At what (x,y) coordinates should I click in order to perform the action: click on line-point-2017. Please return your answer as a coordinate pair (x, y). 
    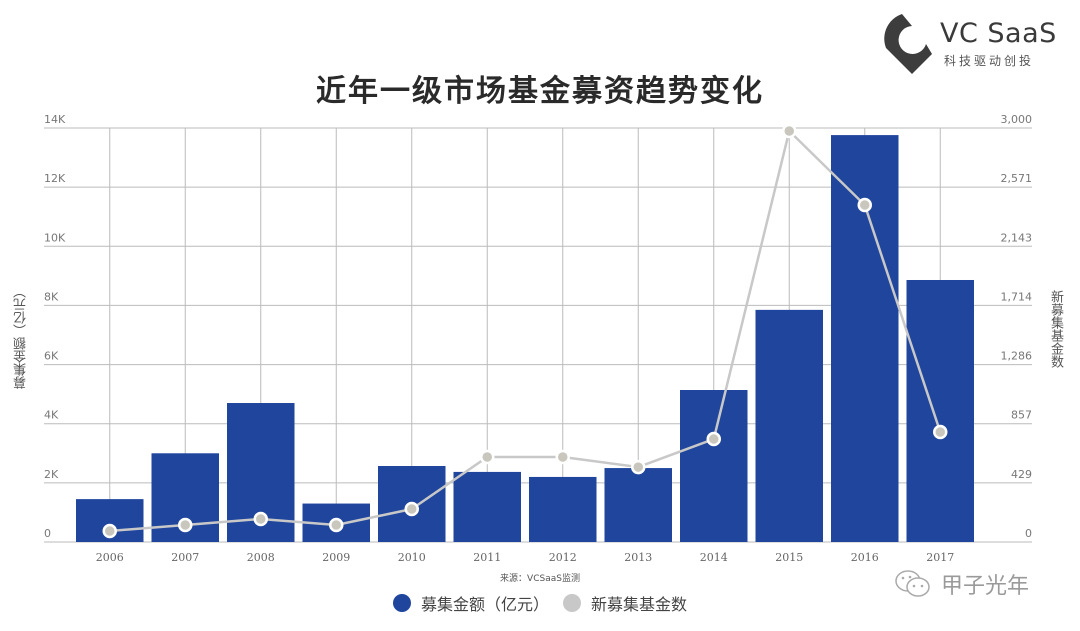
    Looking at the image, I should click on (940, 432).